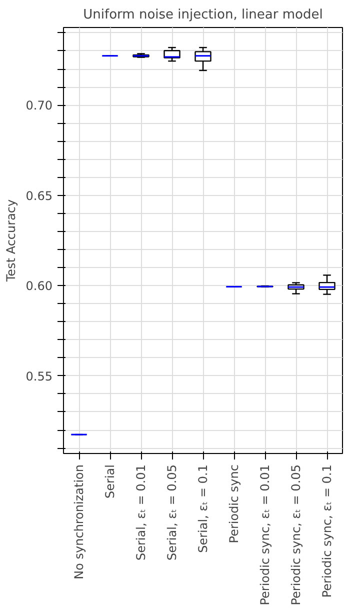 Image resolution: width=362 pixels, height=608 pixels. What do you see at coordinates (203, 15) in the screenshot?
I see `chart-title: Uniform noise injection, linear model` at bounding box center [203, 15].